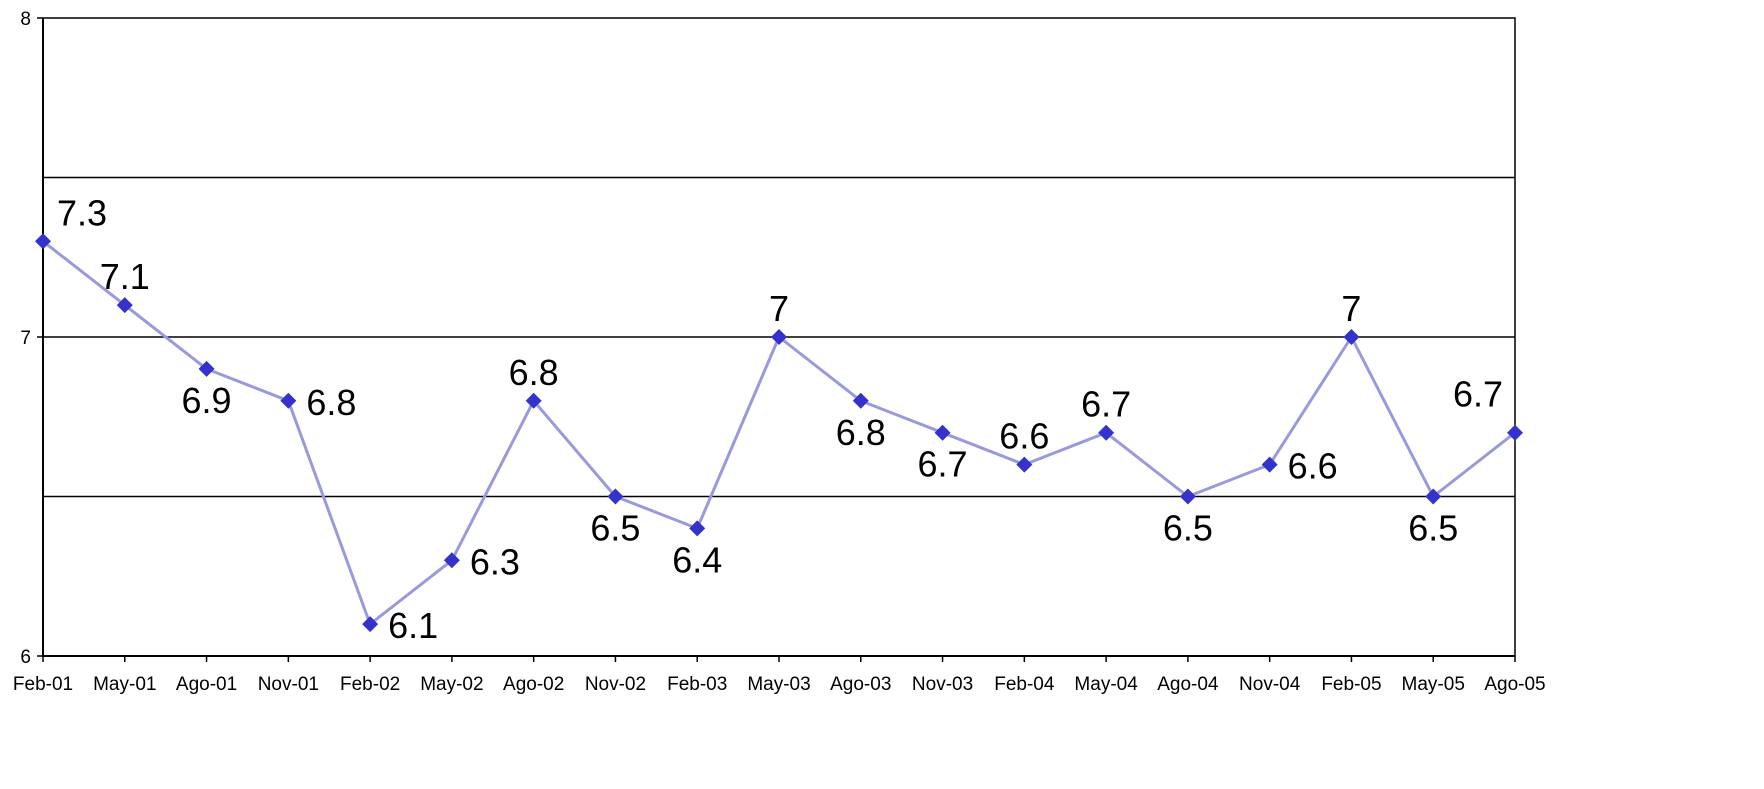 This screenshot has height=789, width=1764. I want to click on y-tick-label: 6, so click(25, 657).